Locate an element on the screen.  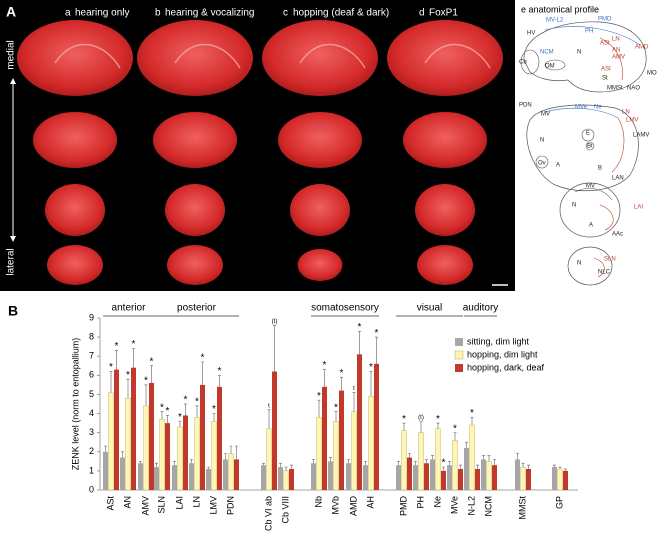
anatomy-label: NLC is located at coordinates (604, 273).